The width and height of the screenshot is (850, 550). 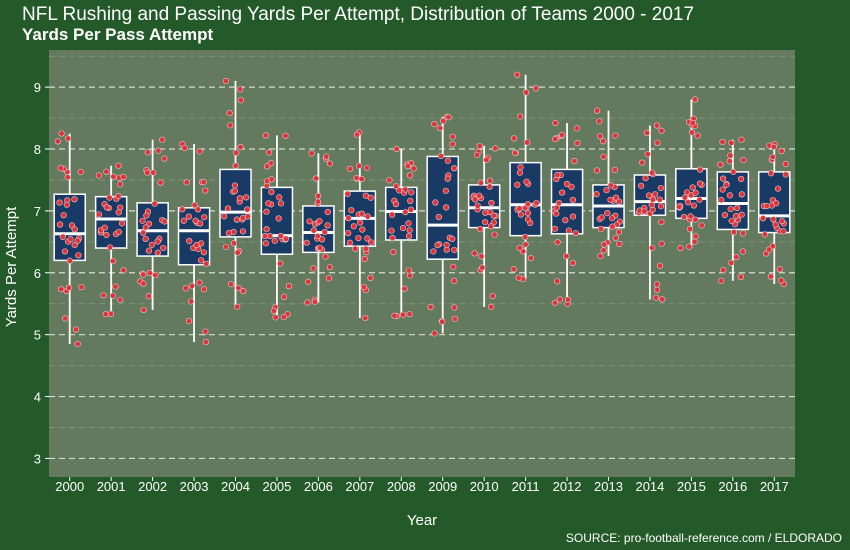 What do you see at coordinates (526, 486) in the screenshot?
I see `x-tick-label: 2011` at bounding box center [526, 486].